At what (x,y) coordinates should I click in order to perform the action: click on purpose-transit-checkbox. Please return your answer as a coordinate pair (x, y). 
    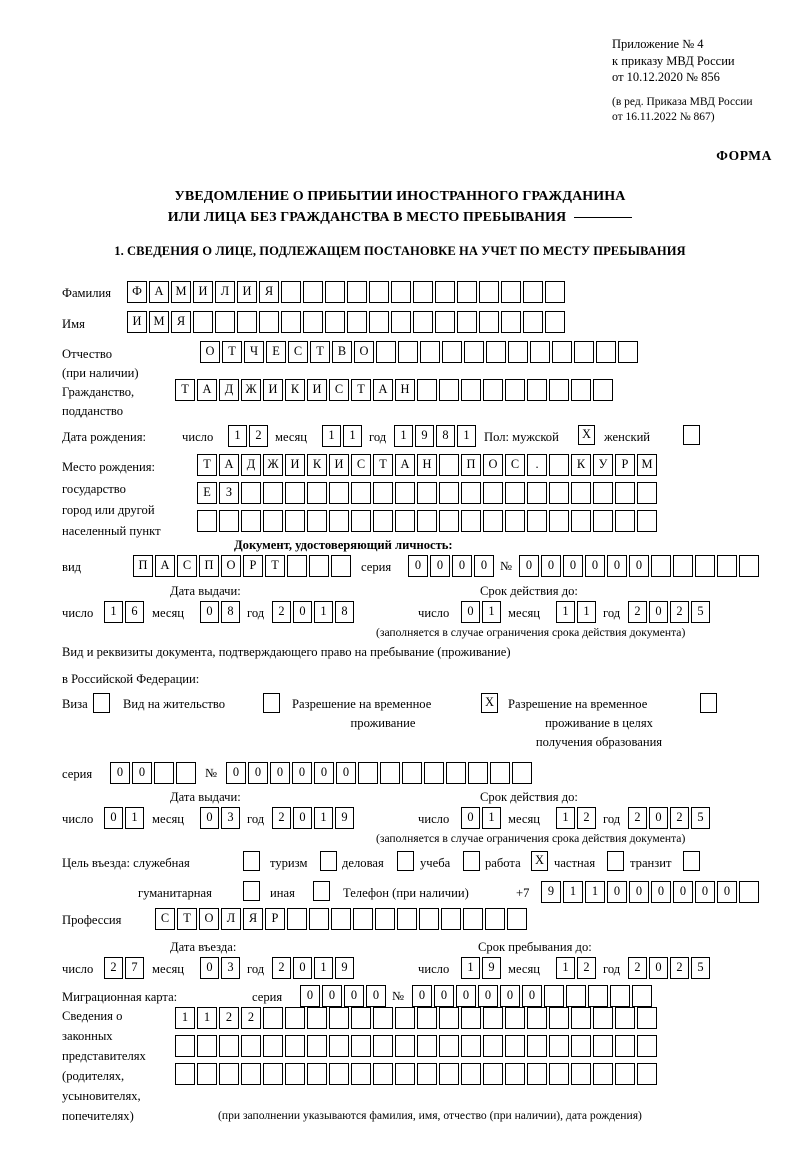
    Looking at the image, I should click on (691, 861).